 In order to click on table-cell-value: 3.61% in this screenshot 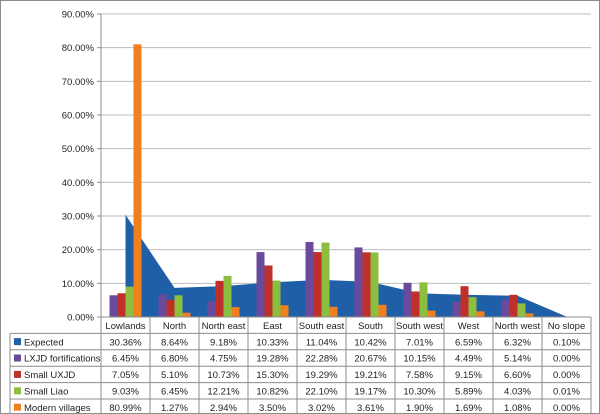, I will do `click(370, 408)`.